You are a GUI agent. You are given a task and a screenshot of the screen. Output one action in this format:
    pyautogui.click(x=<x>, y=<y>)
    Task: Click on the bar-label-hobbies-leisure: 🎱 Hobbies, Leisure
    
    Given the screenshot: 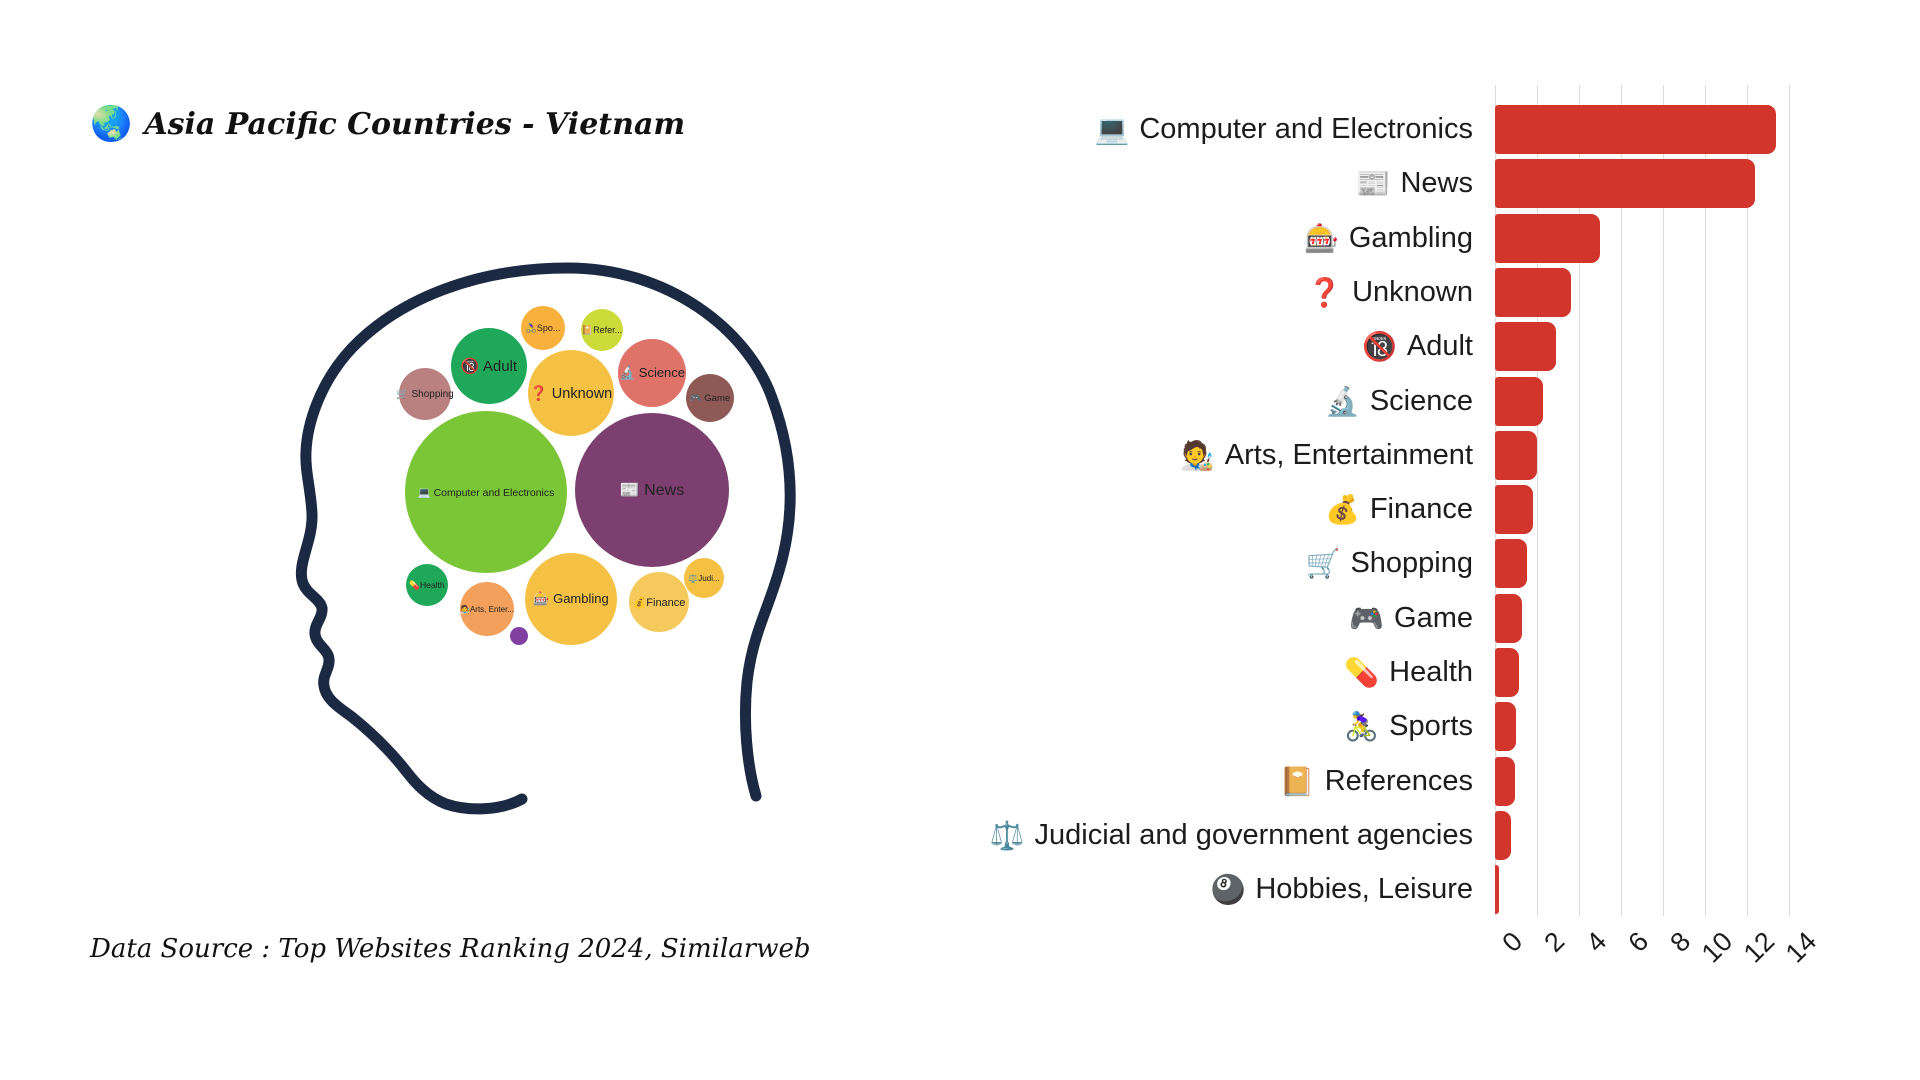 What is the action you would take?
    pyautogui.click(x=736, y=890)
    